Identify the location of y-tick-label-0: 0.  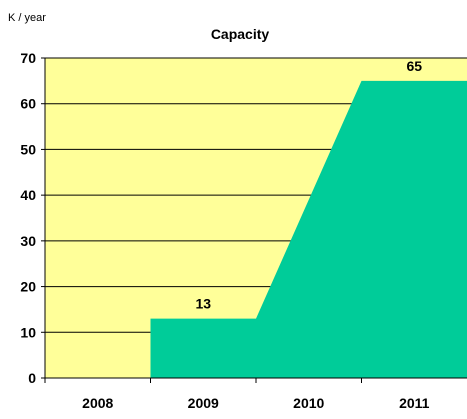
(32, 378).